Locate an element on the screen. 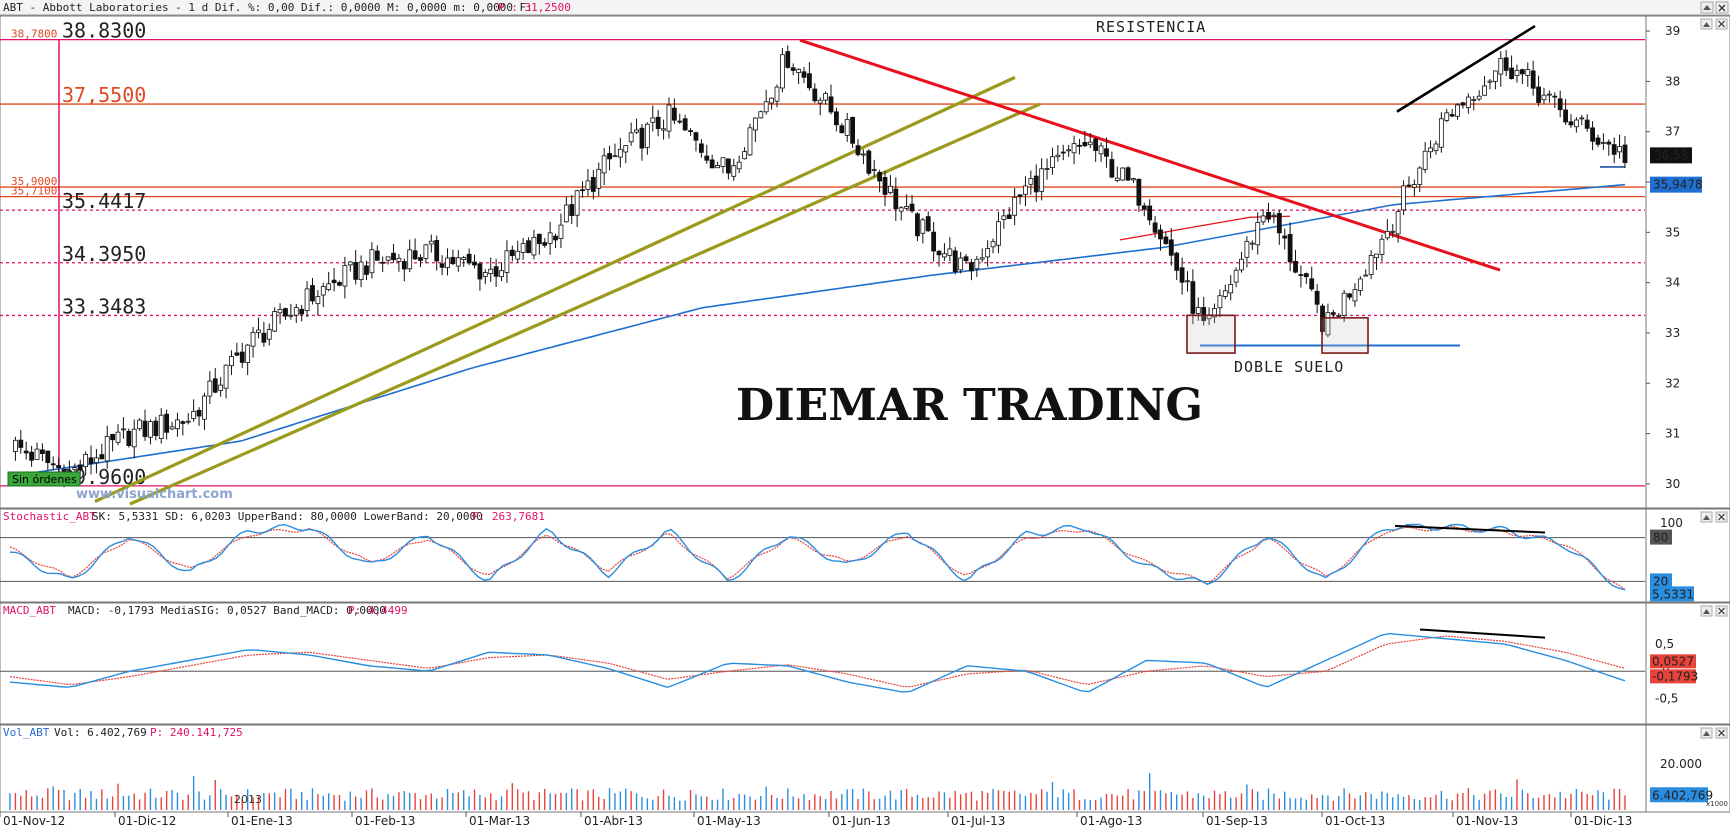 The height and width of the screenshot is (829, 1730). year-marker: 2013 is located at coordinates (248, 799).